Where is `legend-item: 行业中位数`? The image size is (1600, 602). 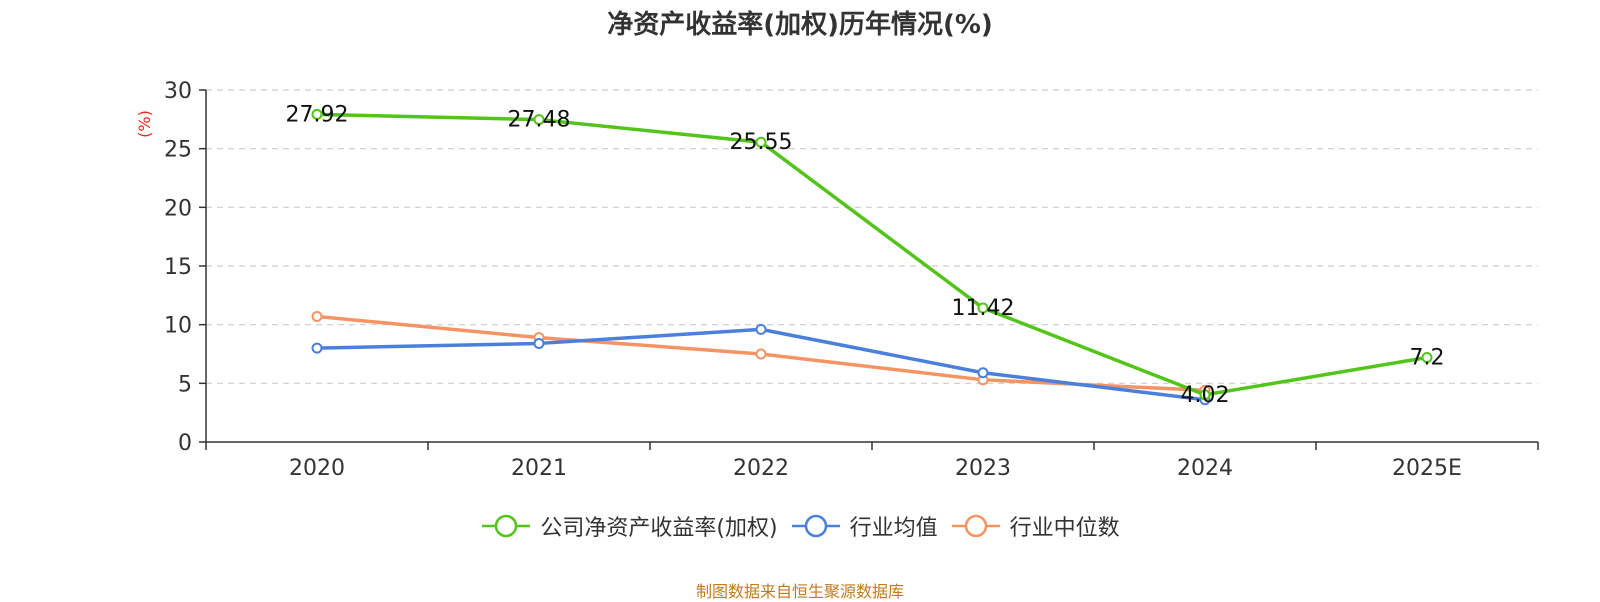
legend-item: 行业中位数 is located at coordinates (1035, 526).